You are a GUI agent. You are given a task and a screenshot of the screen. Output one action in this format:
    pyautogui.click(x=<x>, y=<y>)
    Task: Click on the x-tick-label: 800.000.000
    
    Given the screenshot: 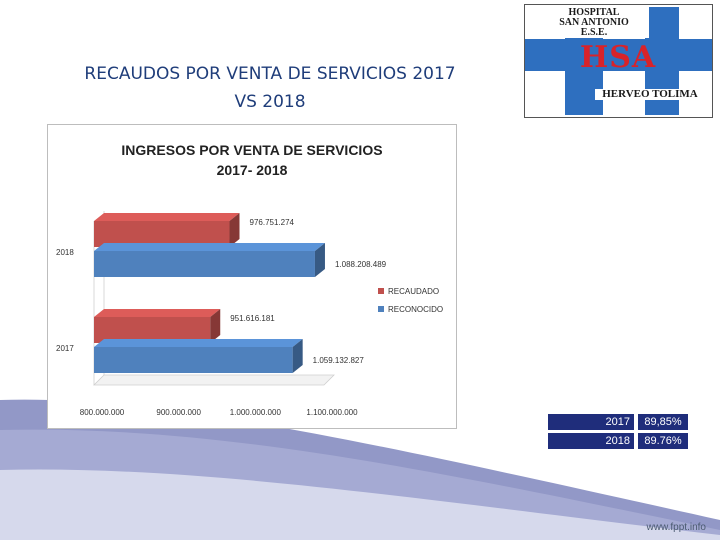 What is the action you would take?
    pyautogui.click(x=102, y=412)
    